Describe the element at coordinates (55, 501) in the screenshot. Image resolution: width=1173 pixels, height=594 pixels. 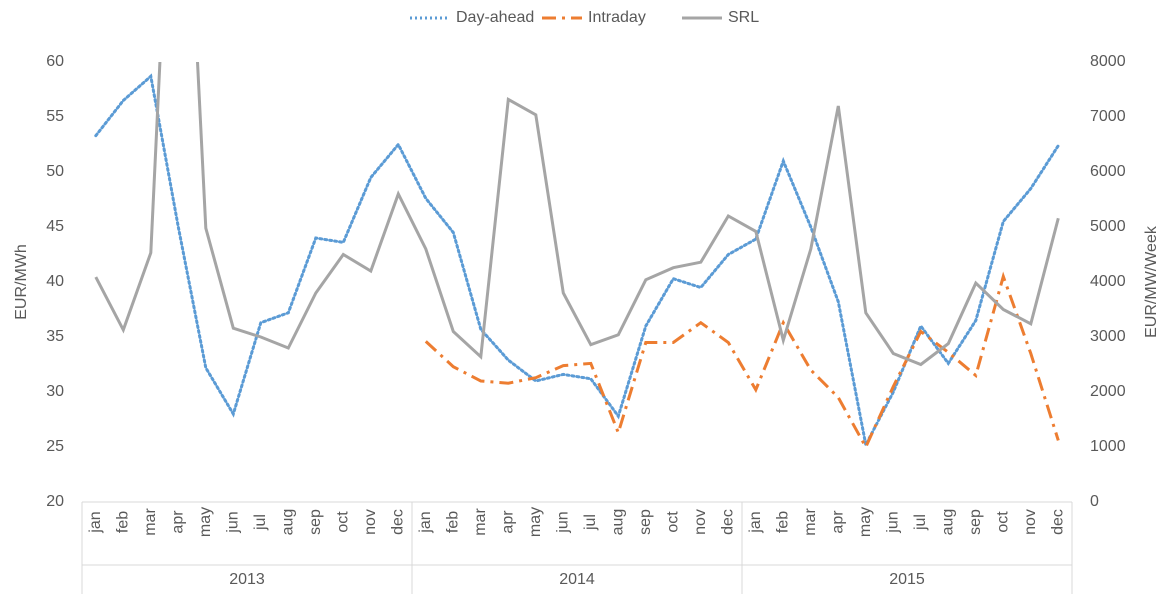
I see `y-tick-label: 20` at that location.